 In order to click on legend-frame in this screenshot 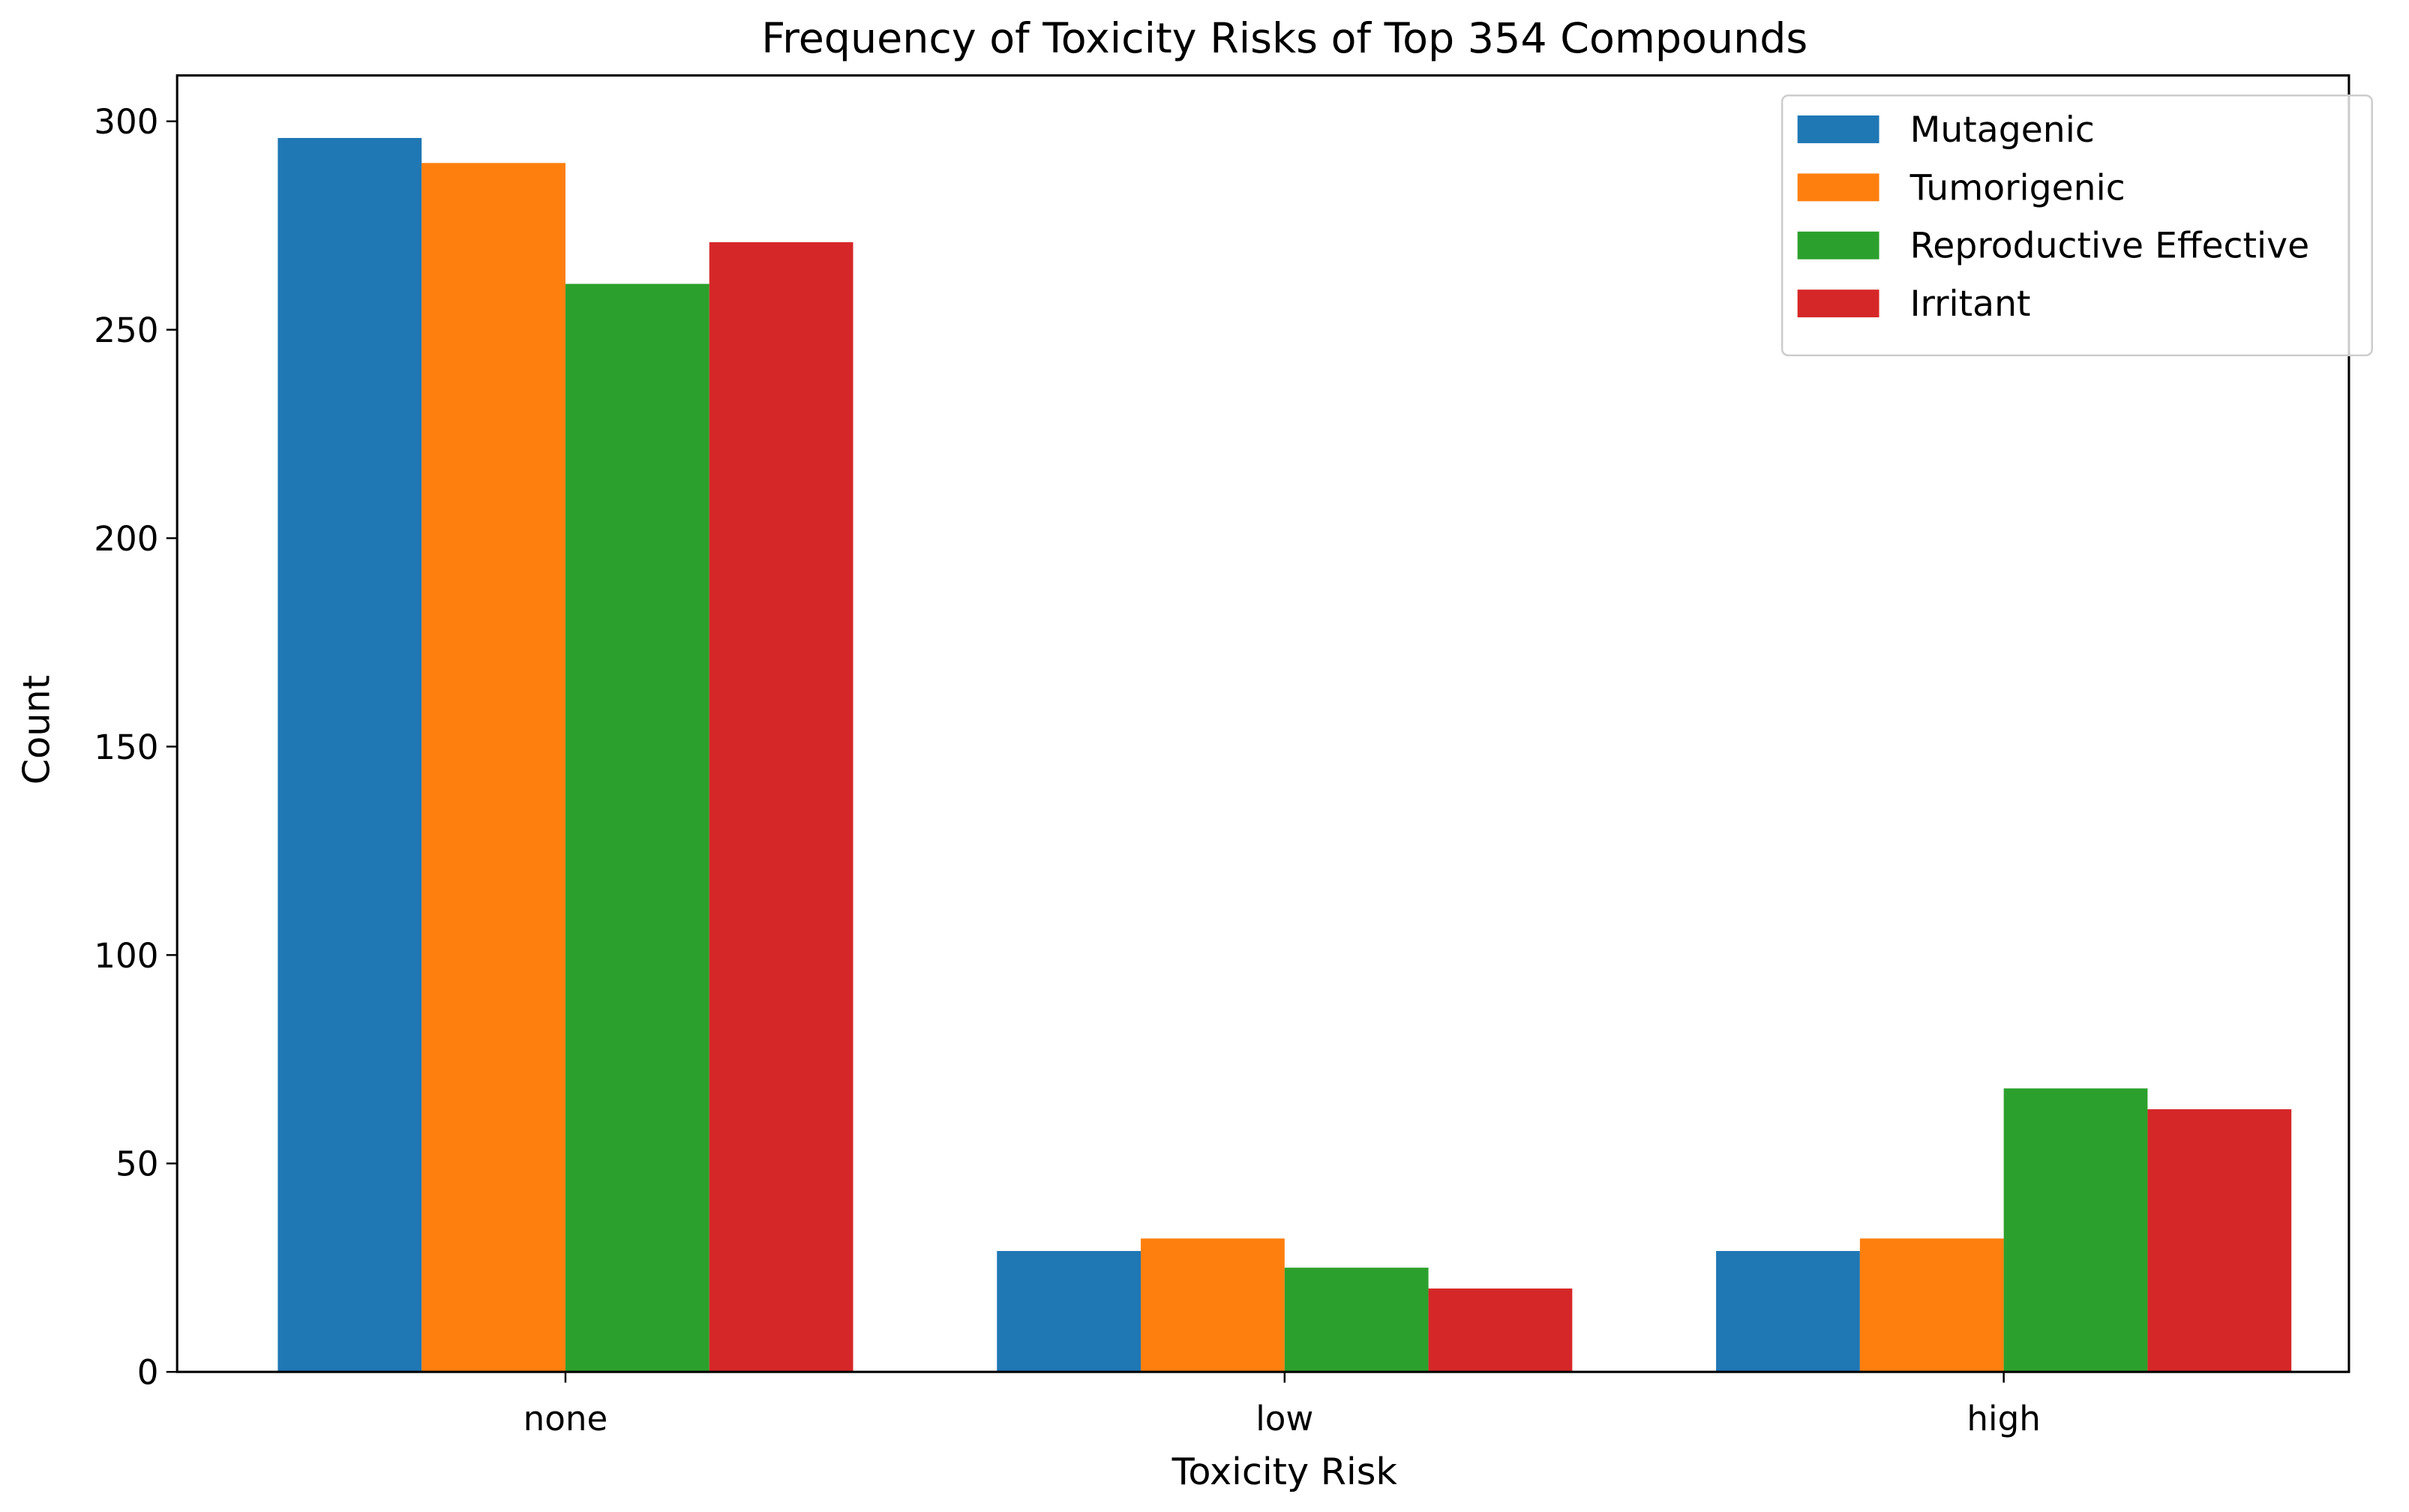, I will do `click(2076, 225)`.